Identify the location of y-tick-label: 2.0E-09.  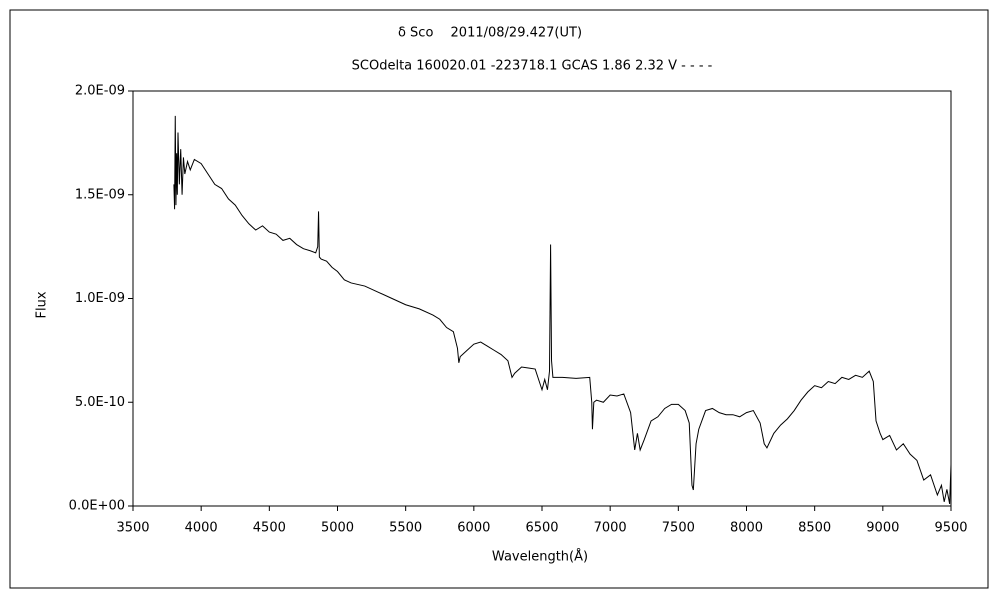
(100, 91).